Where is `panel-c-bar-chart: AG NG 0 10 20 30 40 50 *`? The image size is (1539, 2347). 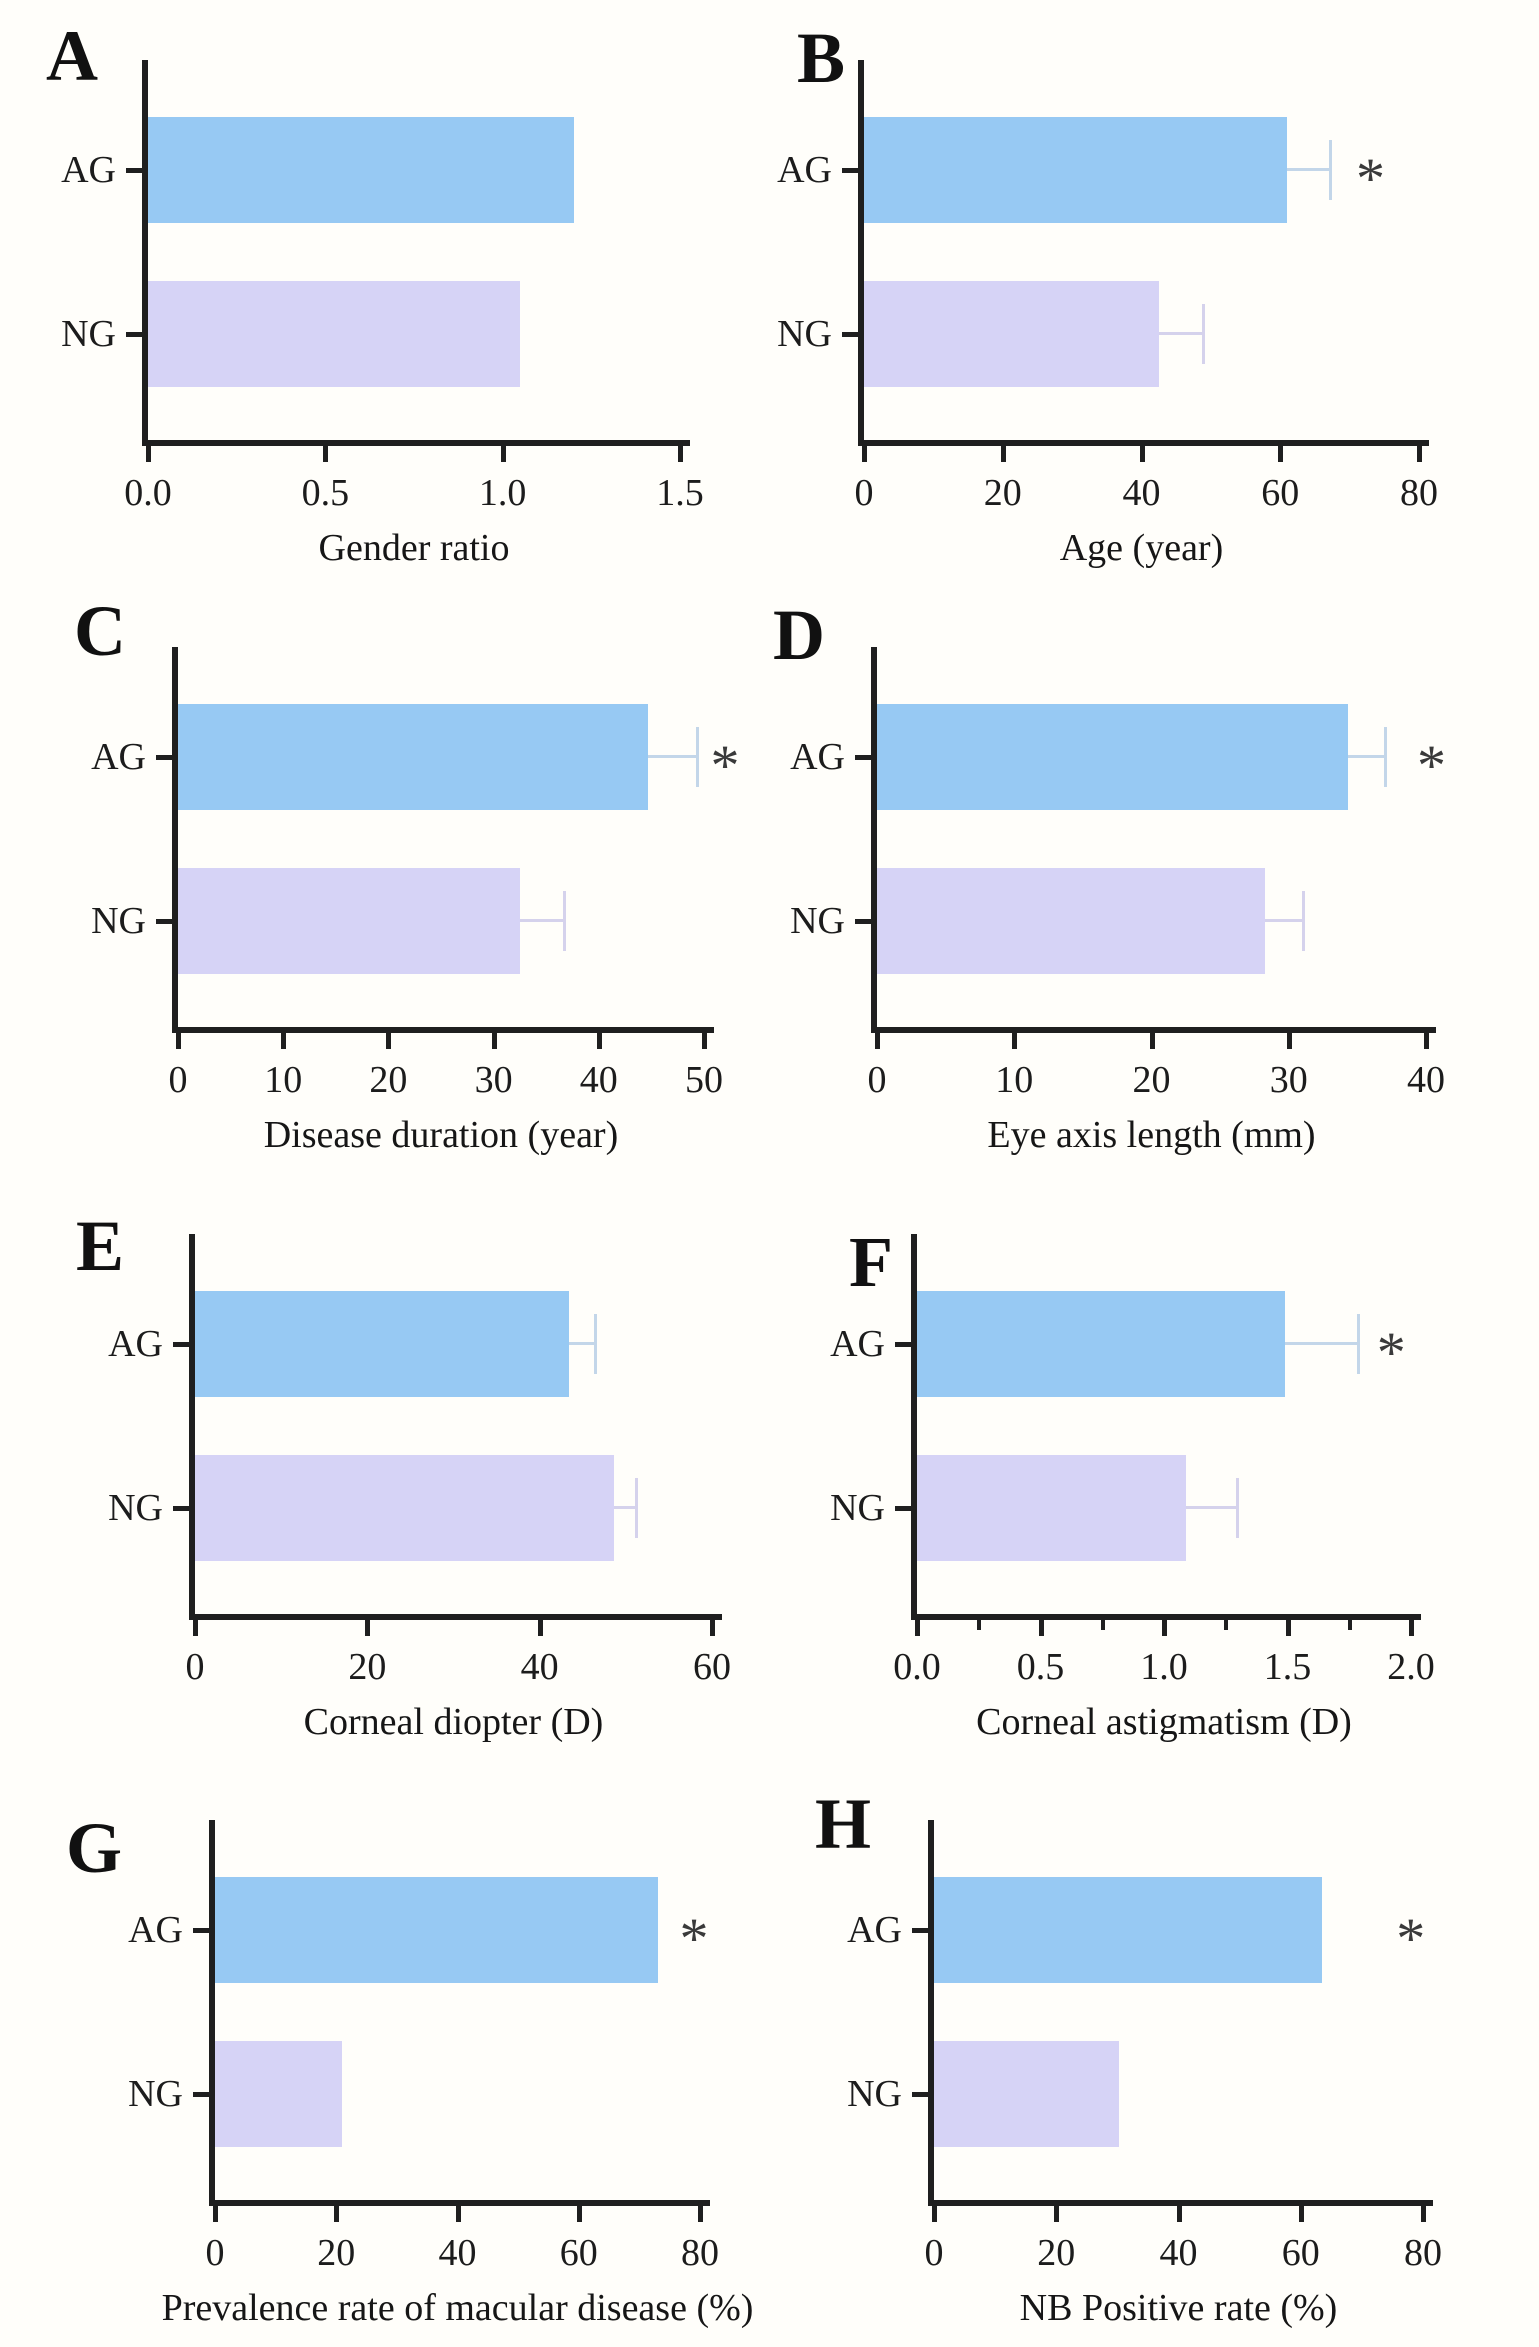 panel-c-bar-chart: AG NG 0 10 20 30 40 50 * is located at coordinates (384, 880).